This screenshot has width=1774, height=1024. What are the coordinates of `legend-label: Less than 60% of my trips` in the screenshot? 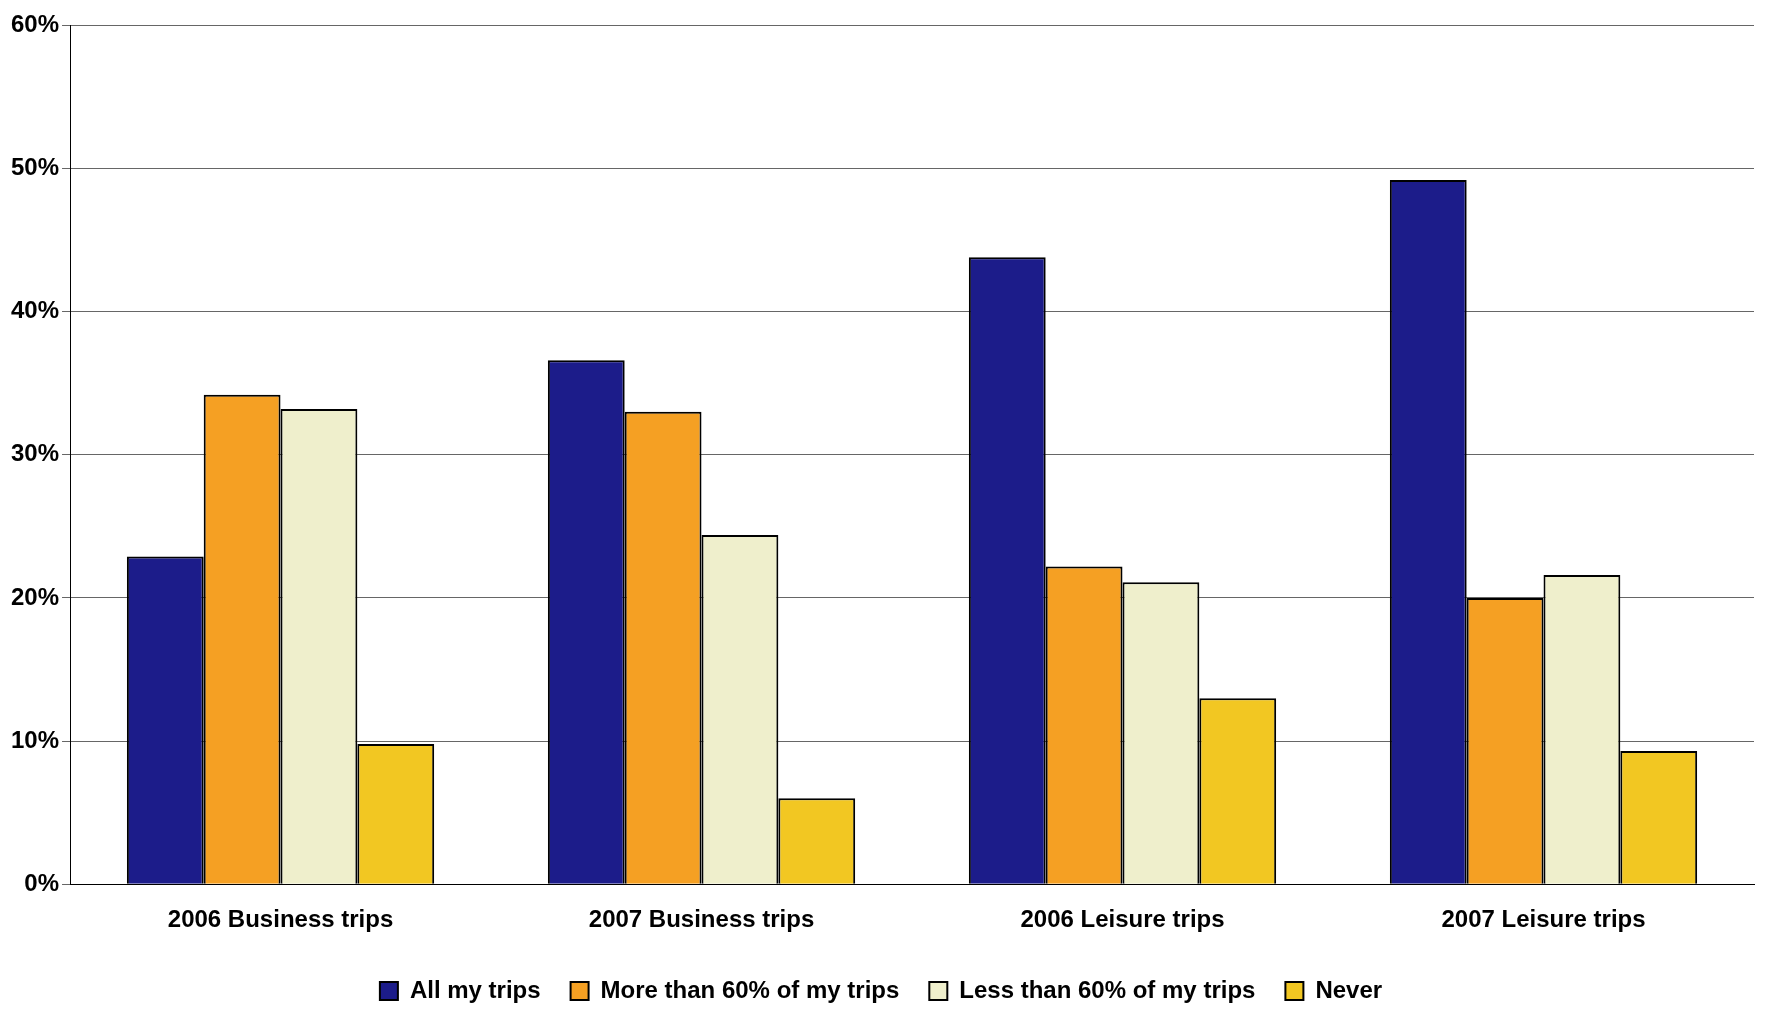 It's located at (1107, 989).